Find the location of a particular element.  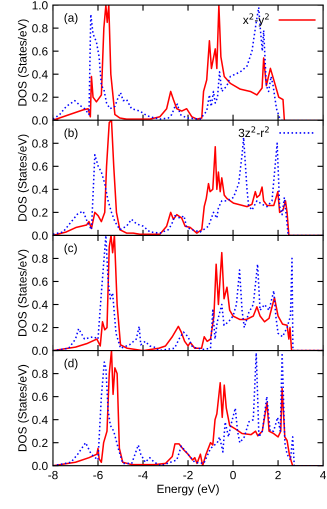

legend-label: 3z$^{2}$-r$^{2}$ is located at coordinates (253, 132).